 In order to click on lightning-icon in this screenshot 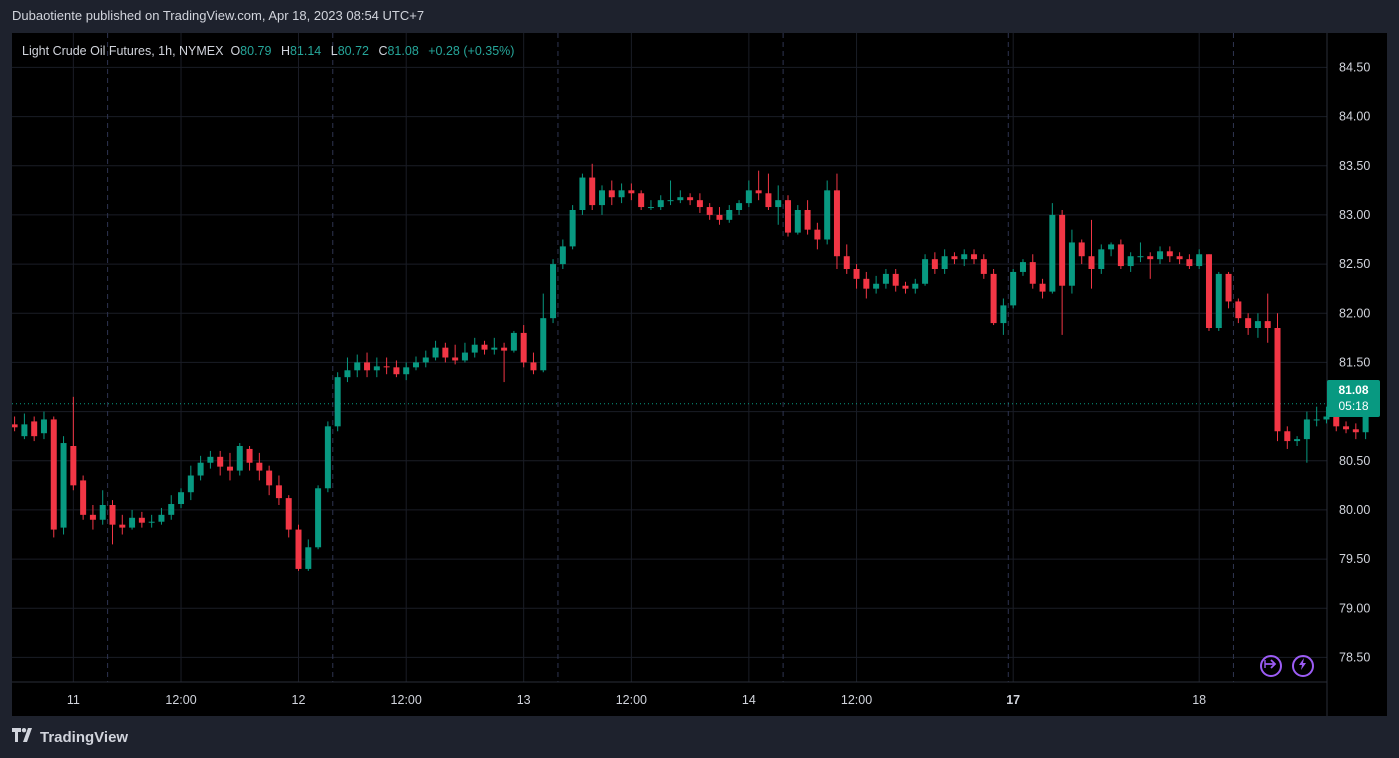, I will do `click(1303, 666)`.